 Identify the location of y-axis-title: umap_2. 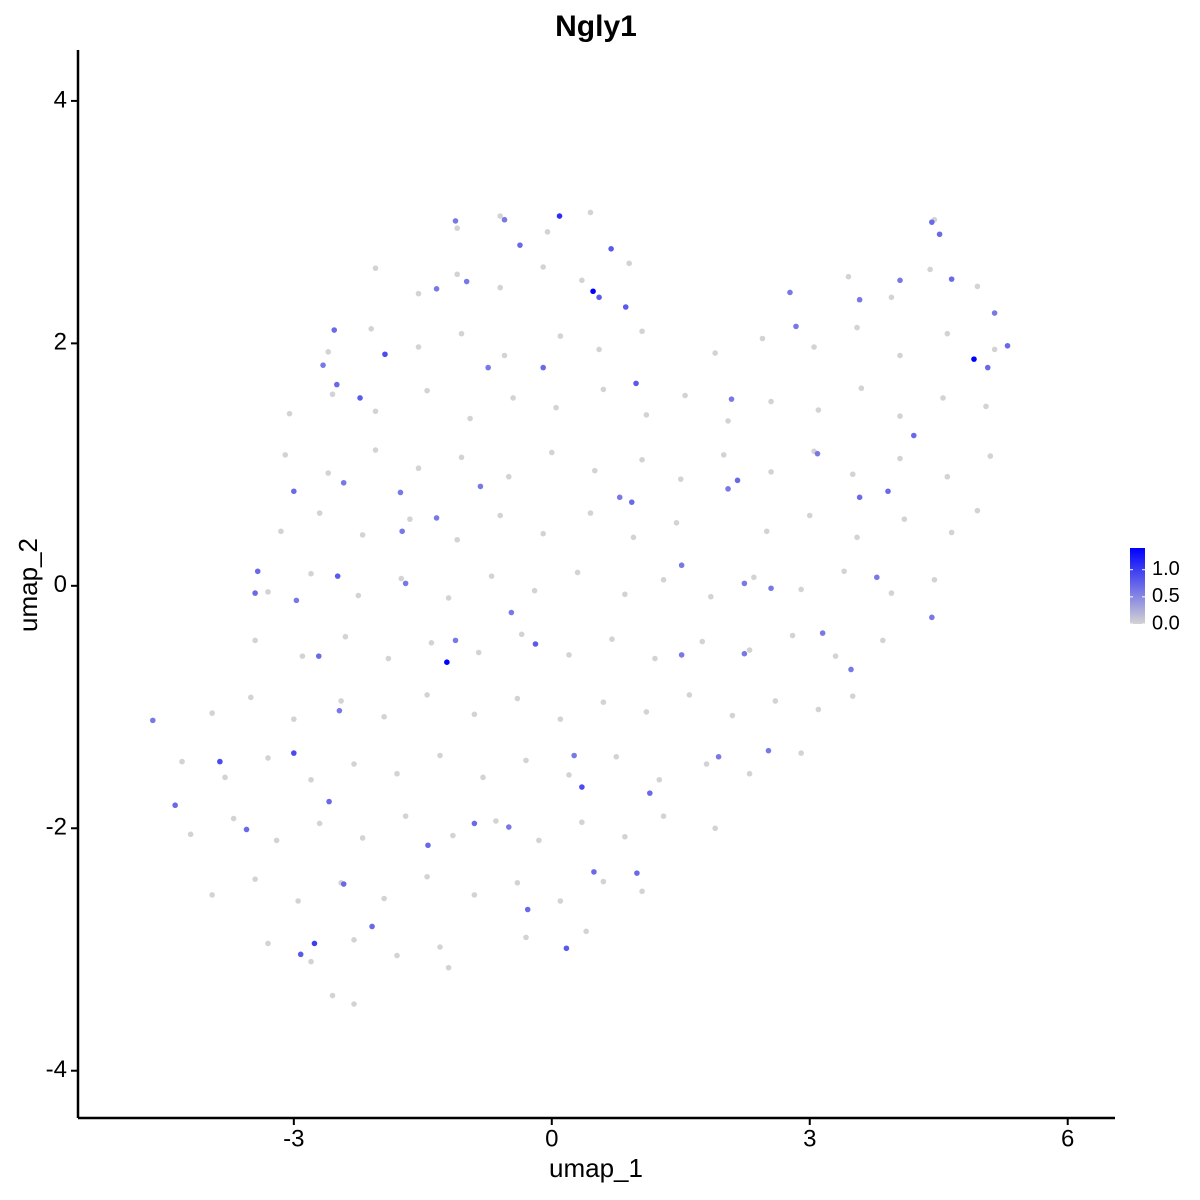
(28, 585).